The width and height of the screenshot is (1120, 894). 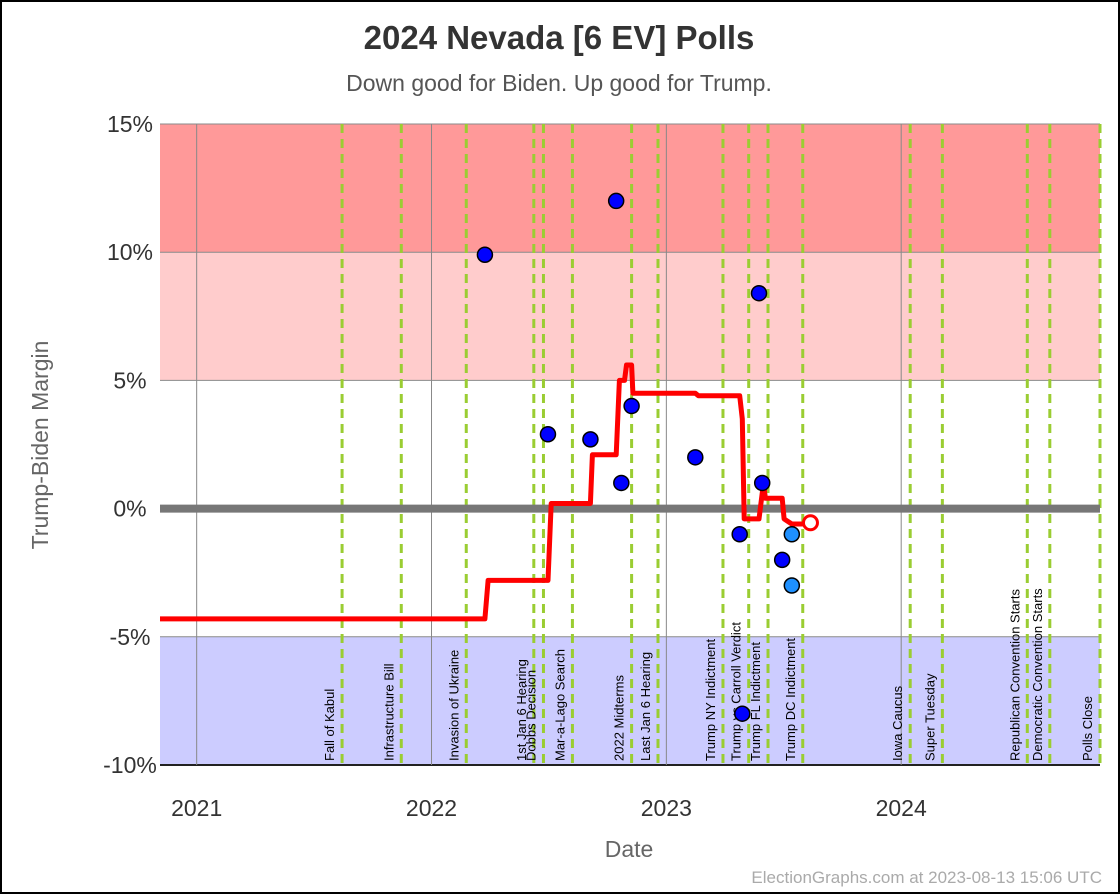 What do you see at coordinates (666, 808) in the screenshot?
I see `x-tick-label: 2023` at bounding box center [666, 808].